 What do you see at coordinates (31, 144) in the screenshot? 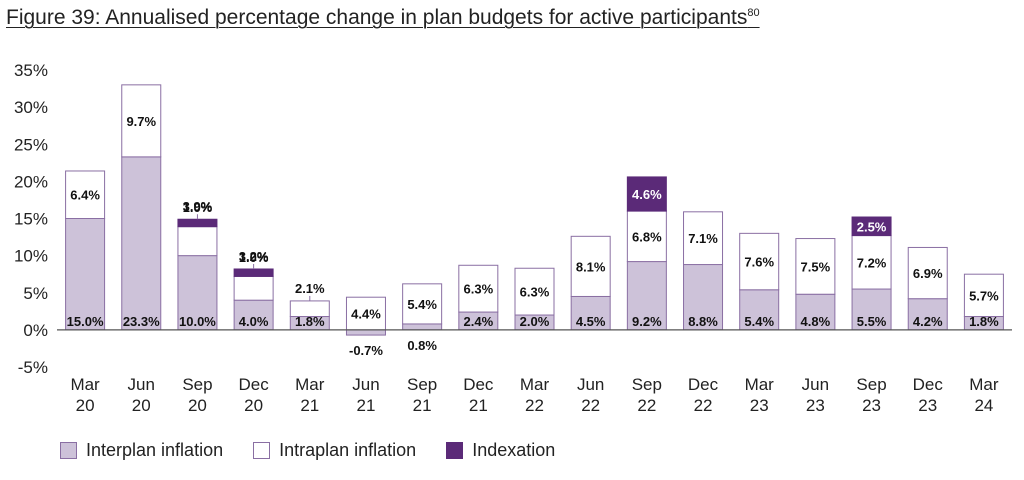
I see `y-tick-label: 25%` at bounding box center [31, 144].